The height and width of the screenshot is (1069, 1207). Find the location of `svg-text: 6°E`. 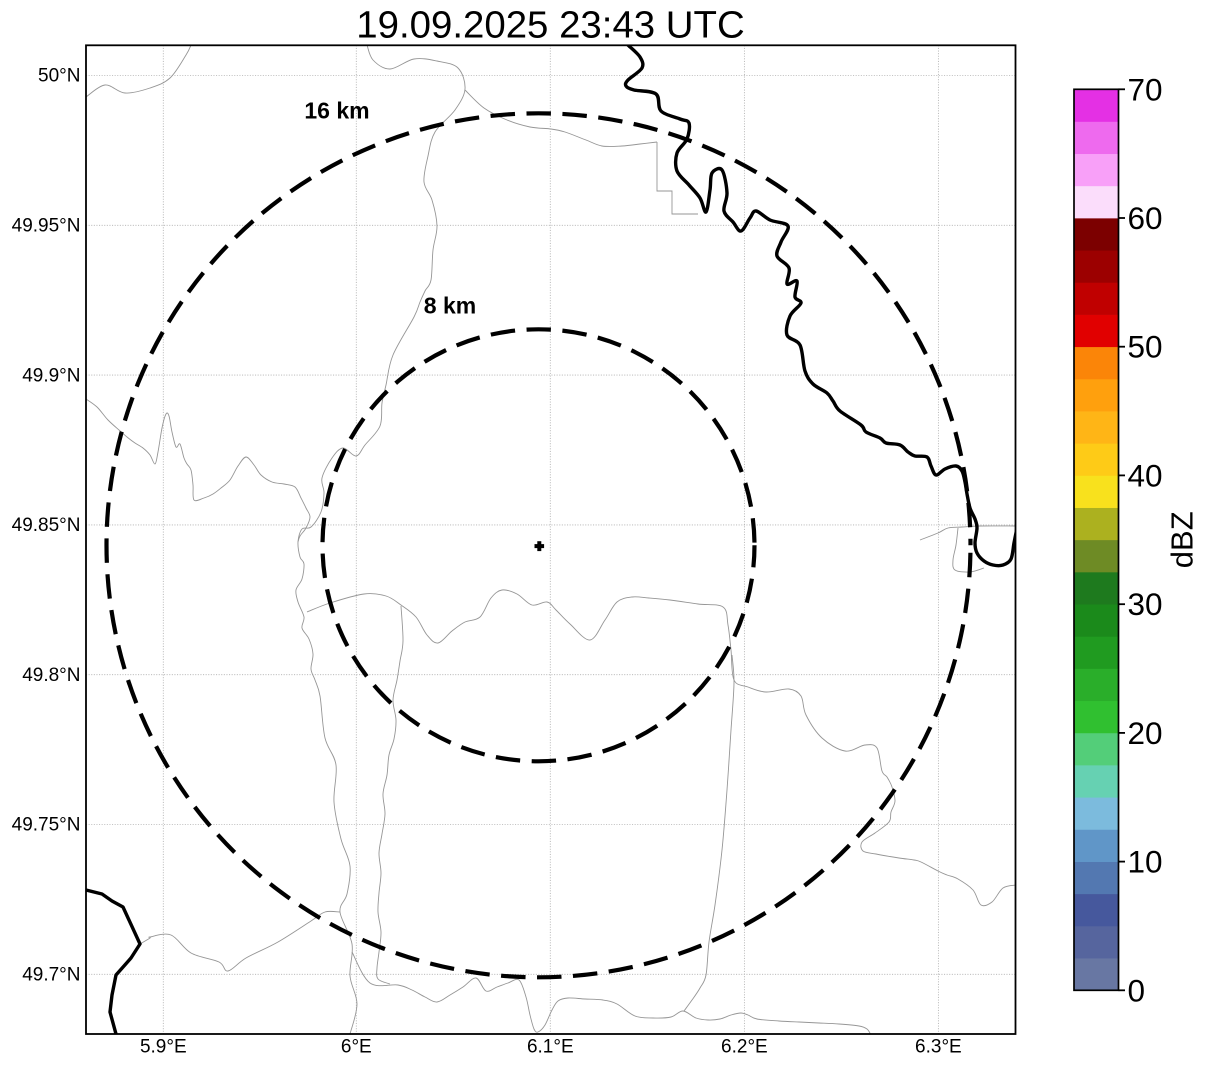

svg-text: 6°E is located at coordinates (356, 1047).